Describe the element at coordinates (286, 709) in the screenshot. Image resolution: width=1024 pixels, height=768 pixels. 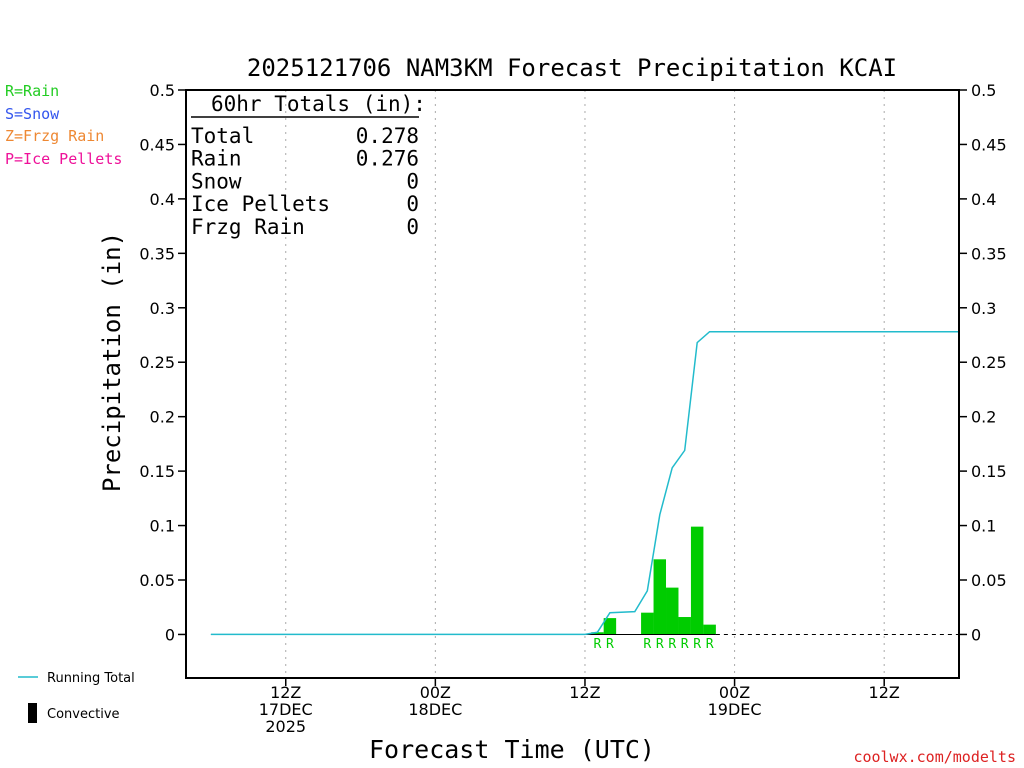
I see `x-tick-label: 17DEC` at that location.